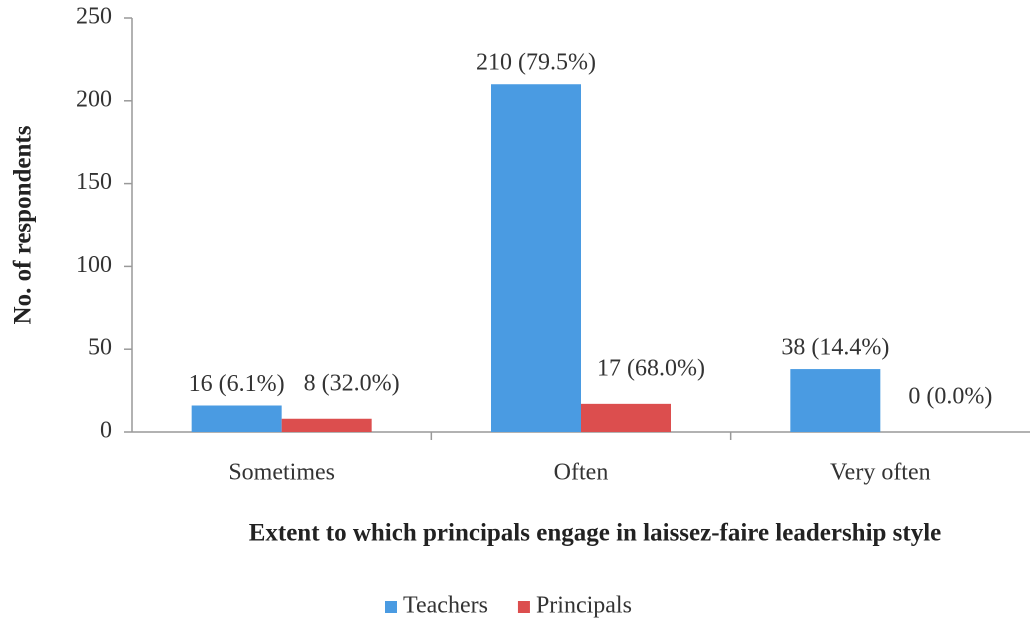  I want to click on value-label: 17 (68.0%), so click(651, 368).